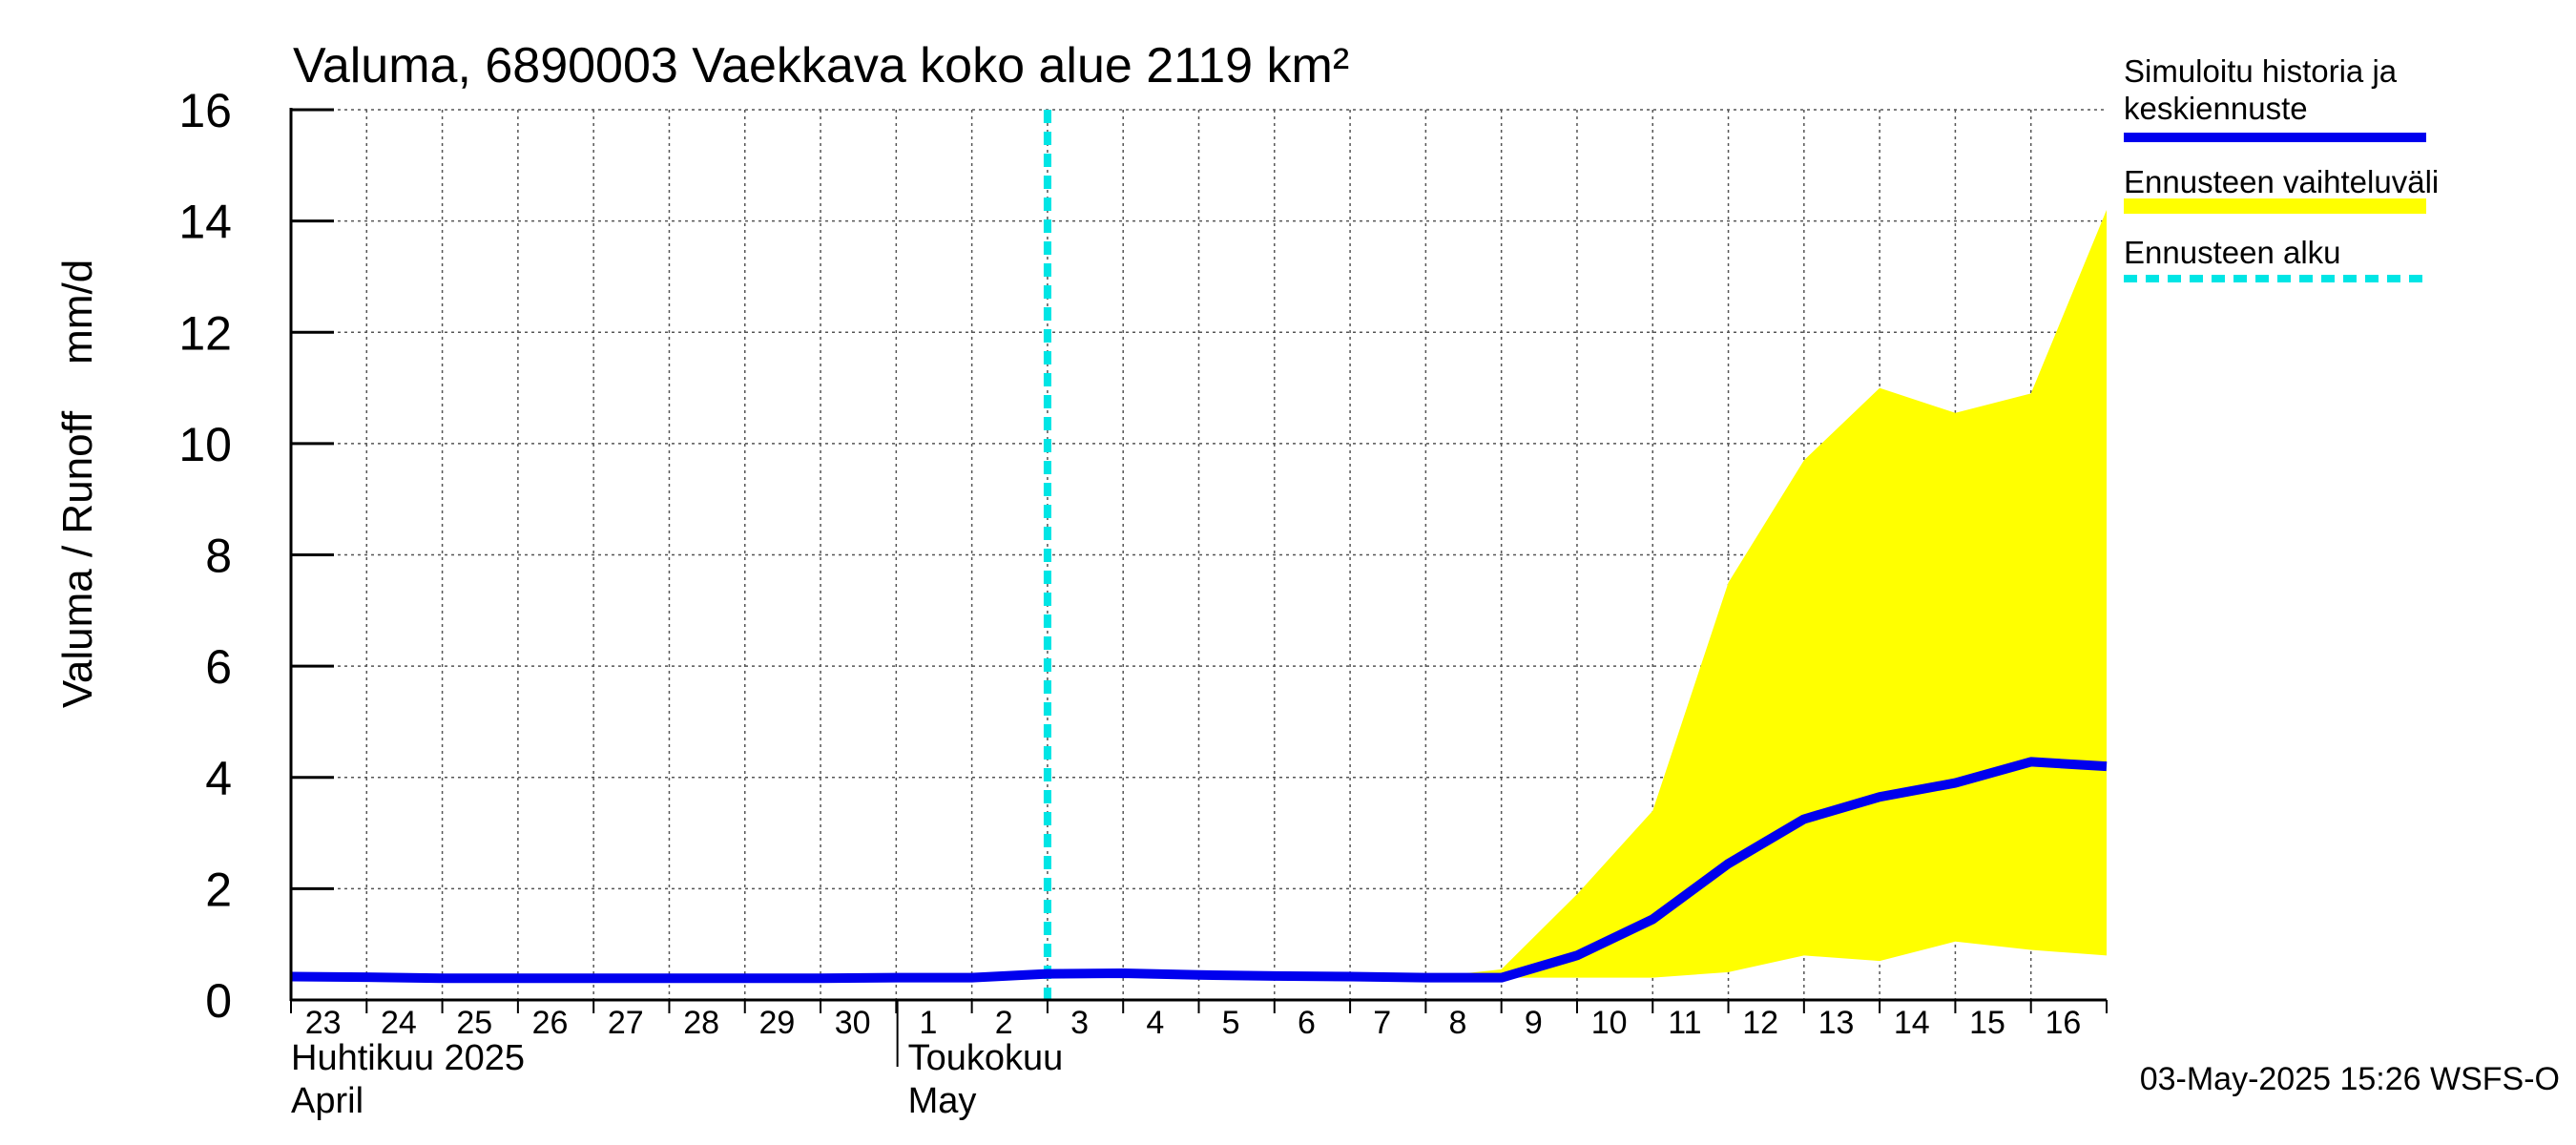  I want to click on x-tick-label: 9, so click(1534, 1023).